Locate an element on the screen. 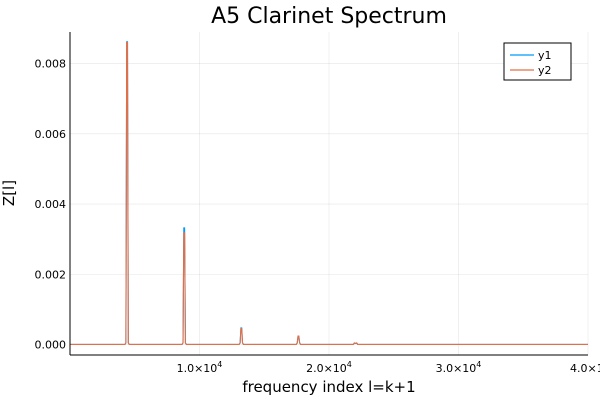 The height and width of the screenshot is (400, 600). x-tick-label: 2.0×10⁴ is located at coordinates (329, 367).